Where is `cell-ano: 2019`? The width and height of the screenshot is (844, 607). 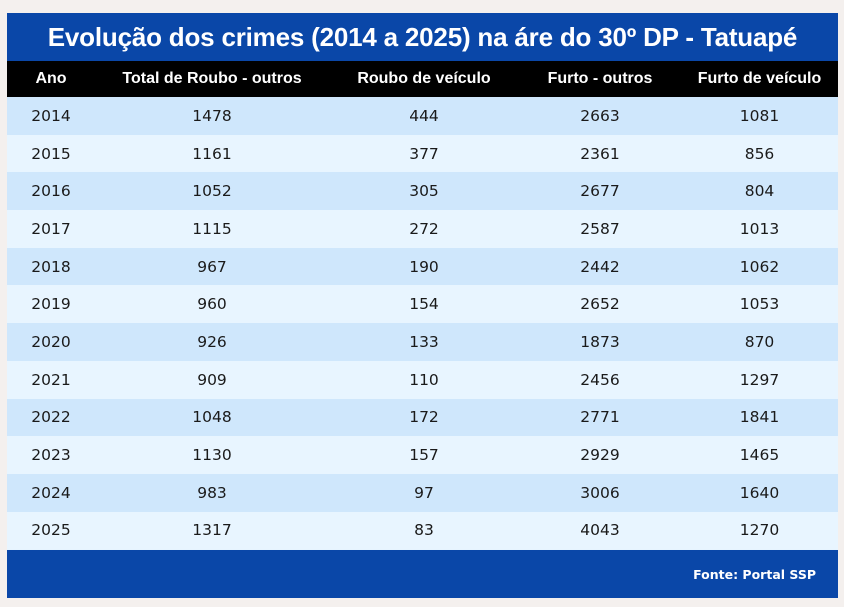 cell-ano: 2019 is located at coordinates (51, 304).